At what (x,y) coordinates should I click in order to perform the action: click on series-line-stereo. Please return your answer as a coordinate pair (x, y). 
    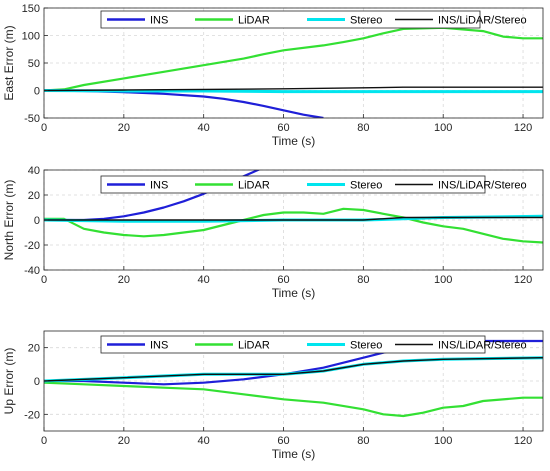
    Looking at the image, I should click on (293, 91).